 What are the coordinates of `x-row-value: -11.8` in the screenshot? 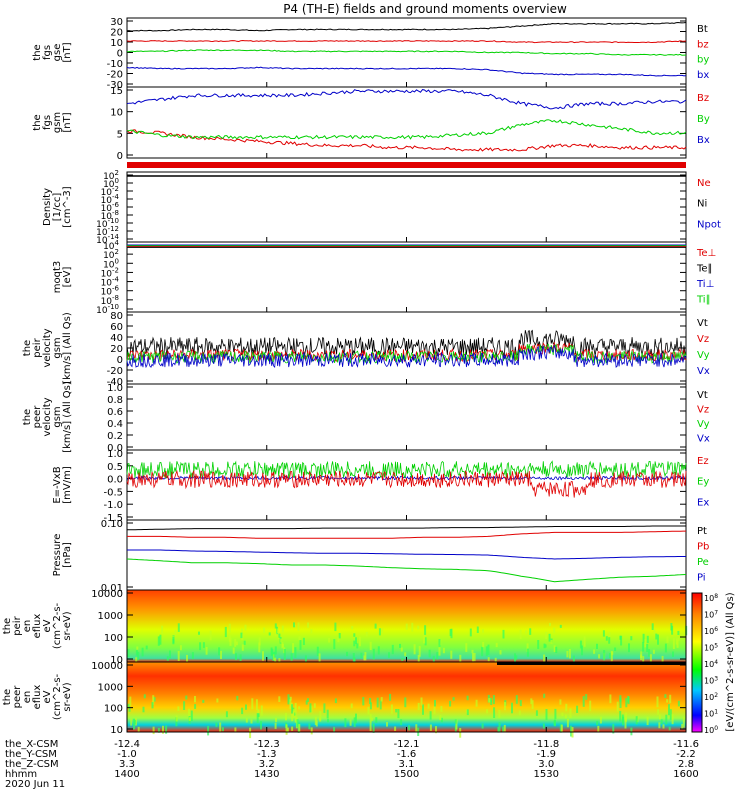 It's located at (546, 744).